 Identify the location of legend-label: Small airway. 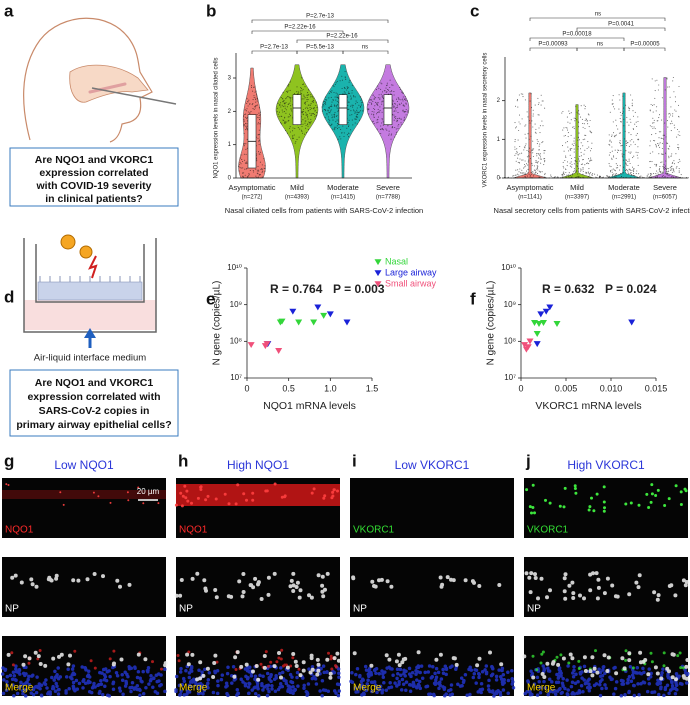
(411, 283).